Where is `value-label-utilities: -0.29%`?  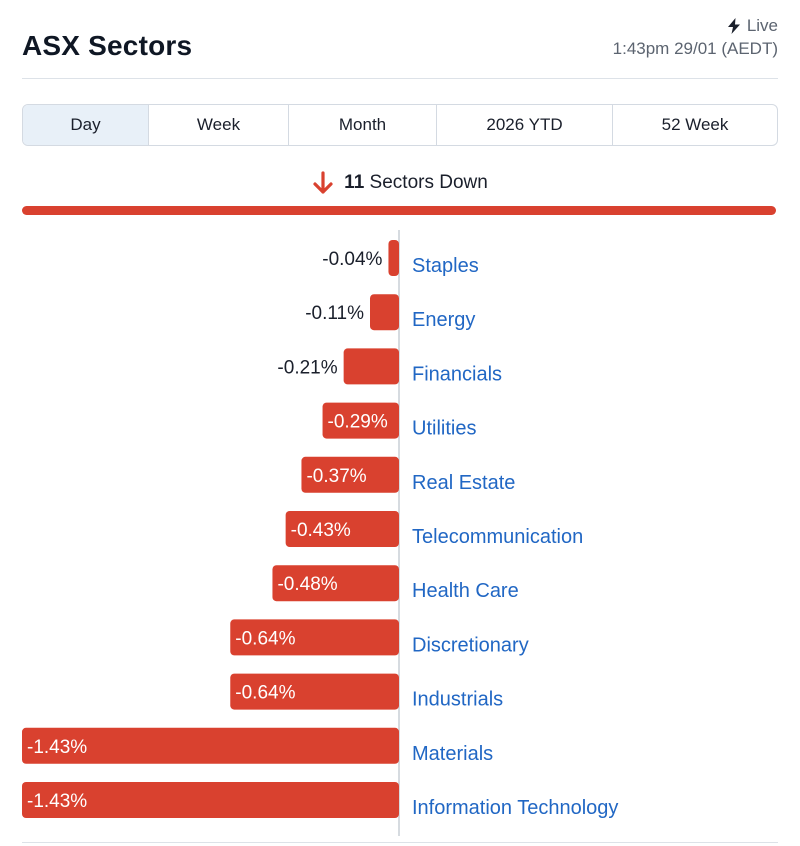
value-label-utilities: -0.29% is located at coordinates (358, 422).